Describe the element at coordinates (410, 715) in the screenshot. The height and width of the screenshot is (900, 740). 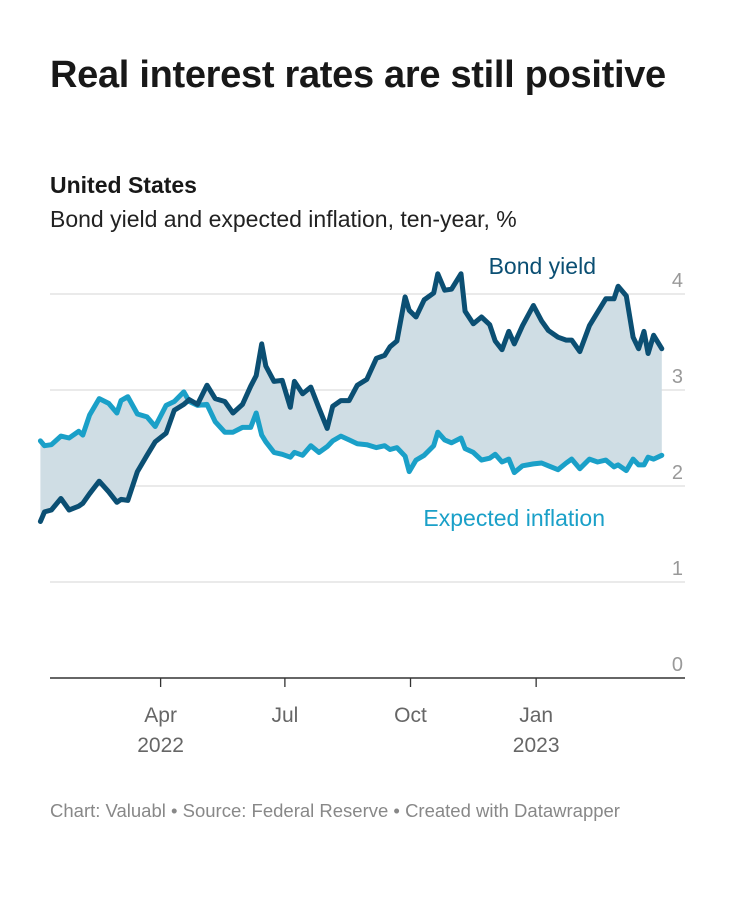
I see `x-tick-label: Oct` at that location.